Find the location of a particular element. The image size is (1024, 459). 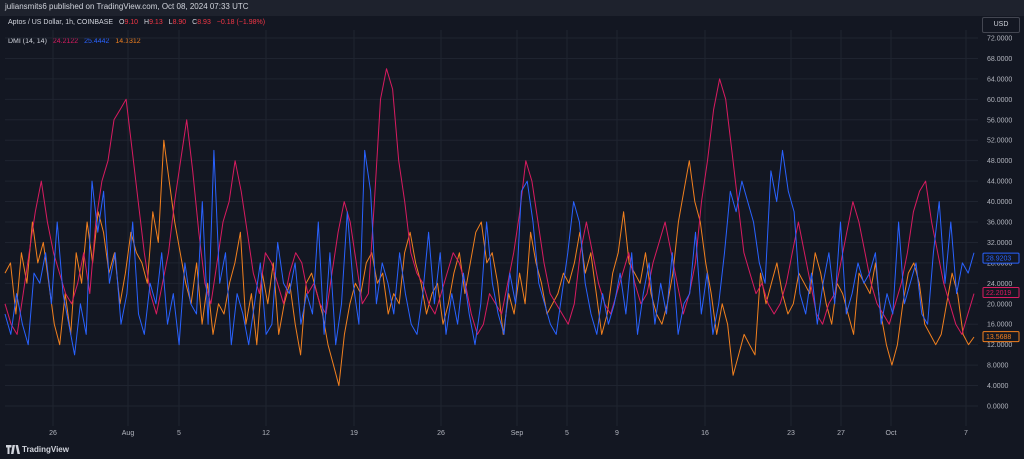

y-tick-label: 12.0000 is located at coordinates (999, 345).